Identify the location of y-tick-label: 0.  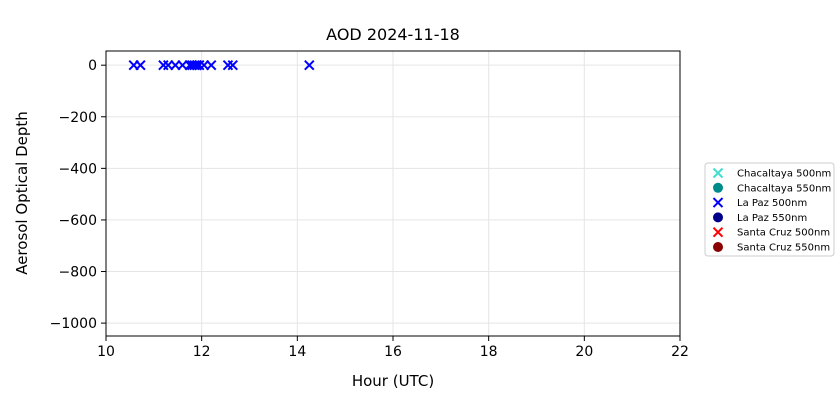
(92, 66).